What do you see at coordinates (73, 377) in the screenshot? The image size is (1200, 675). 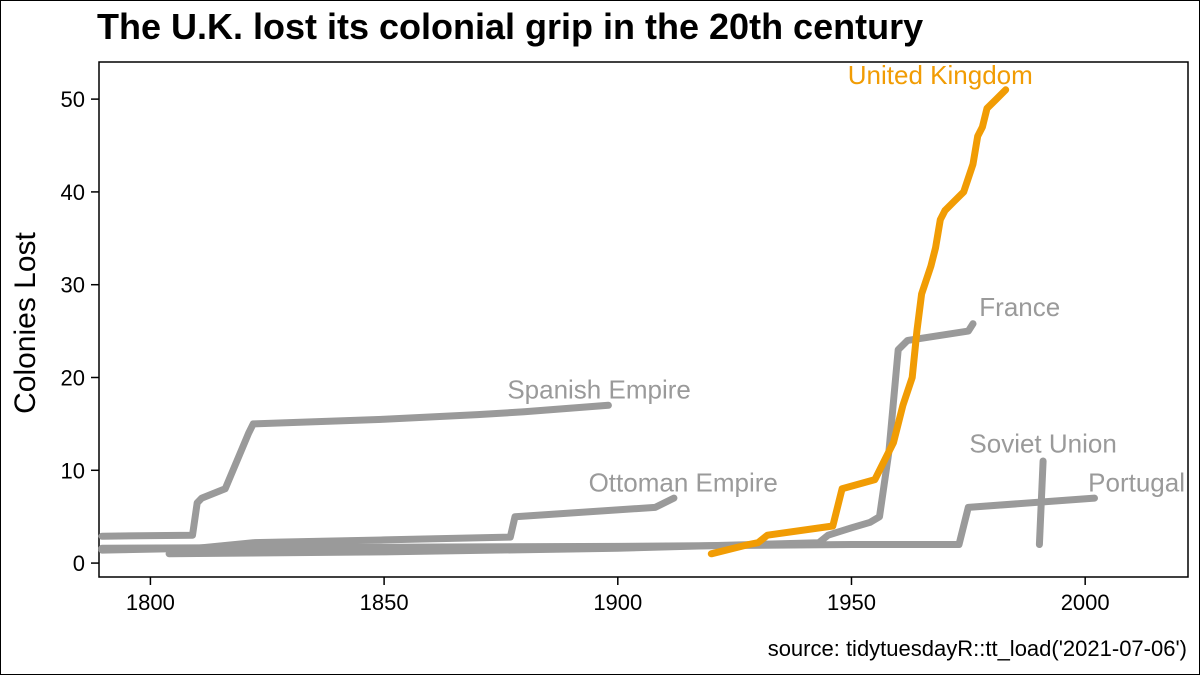 I see `y-tick-label: 20` at bounding box center [73, 377].